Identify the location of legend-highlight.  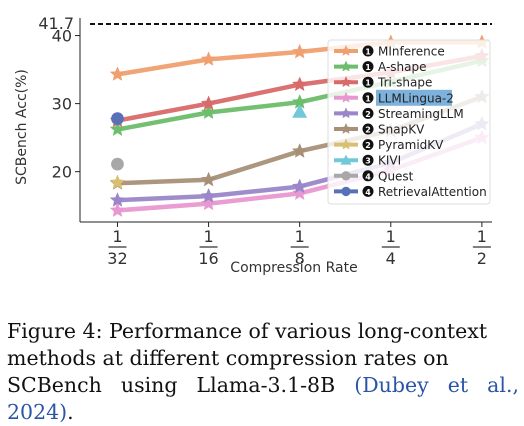
(414, 97).